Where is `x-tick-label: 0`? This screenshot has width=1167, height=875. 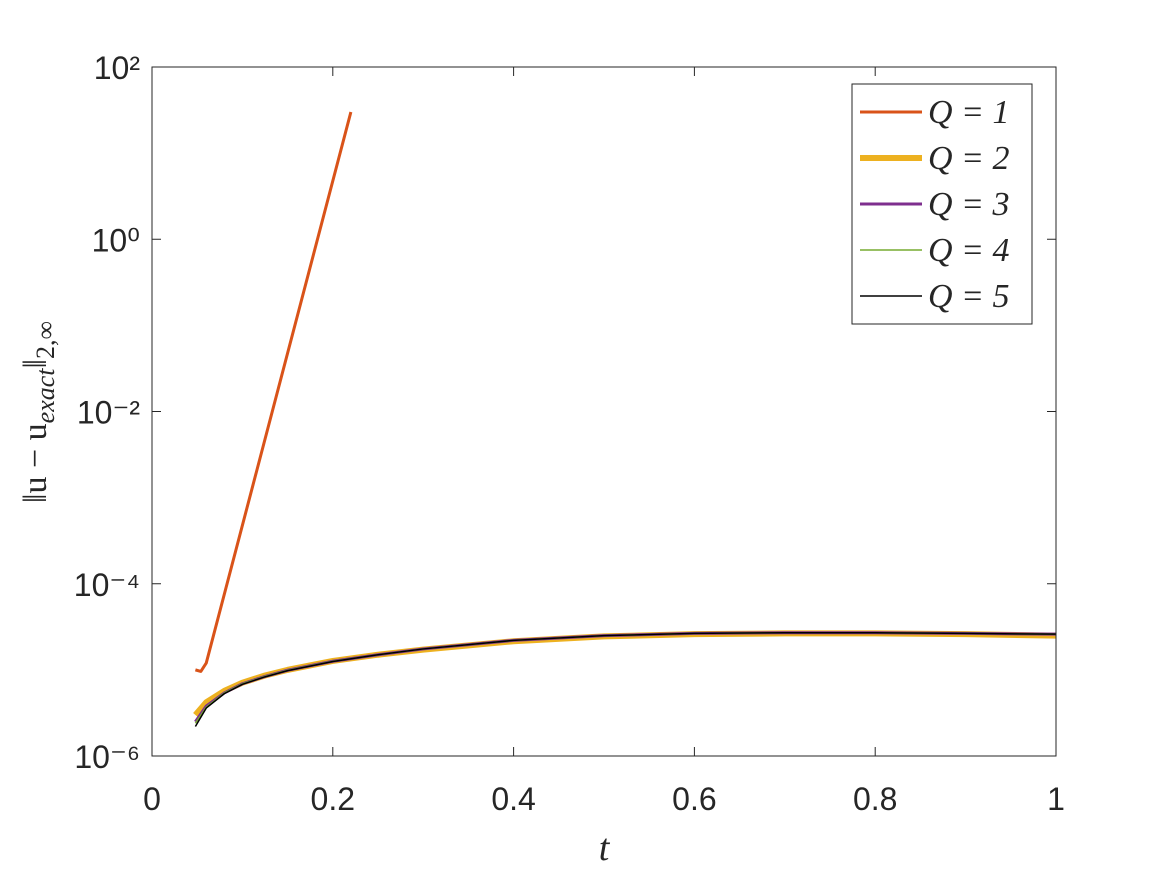 x-tick-label: 0 is located at coordinates (152, 799).